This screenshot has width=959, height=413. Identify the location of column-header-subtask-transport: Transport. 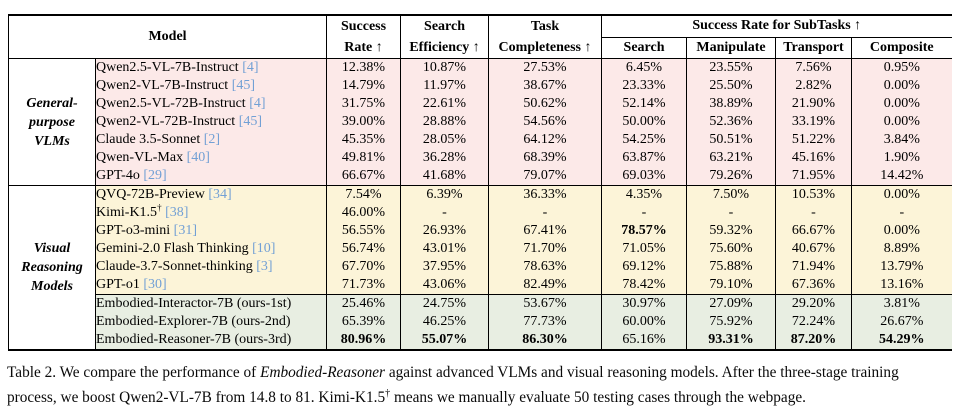
(814, 48).